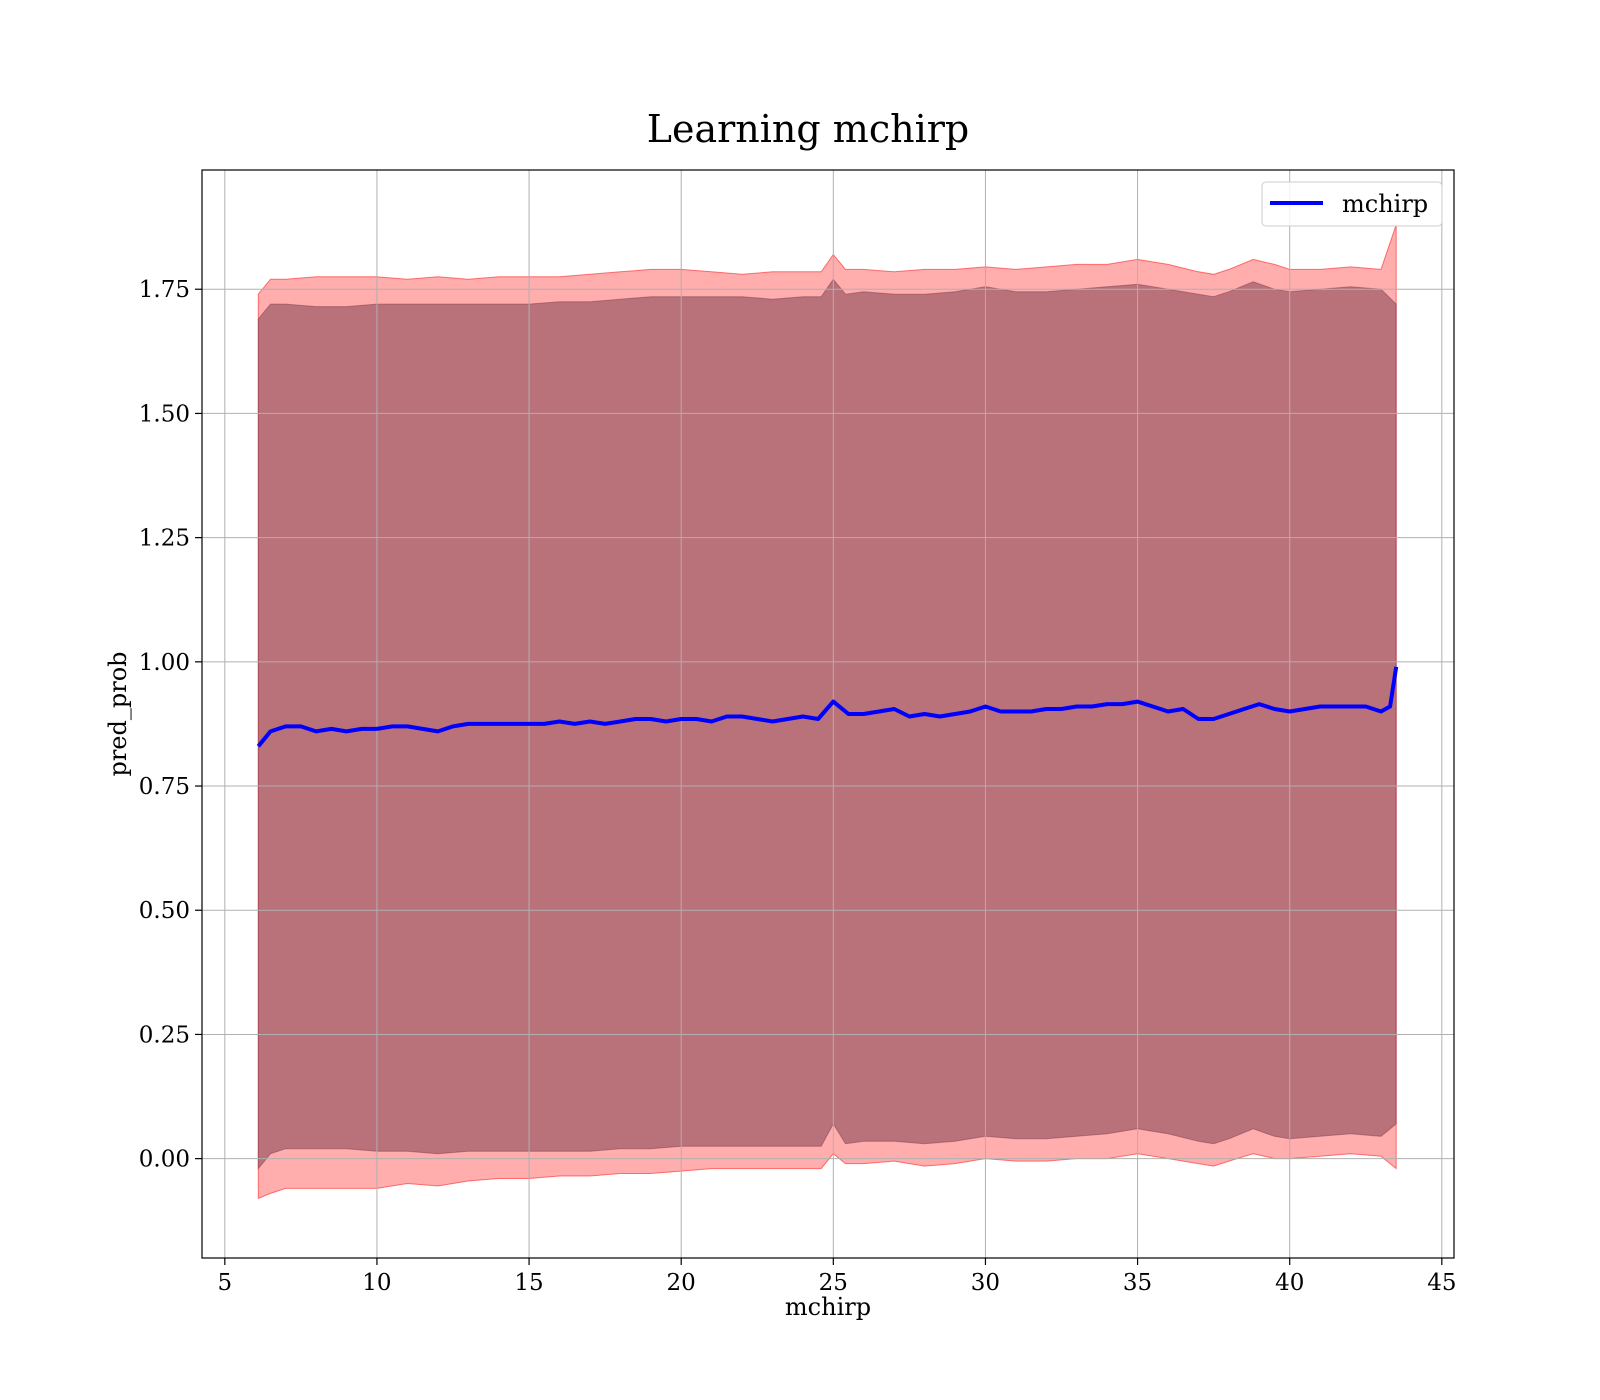 The image size is (1600, 1400). What do you see at coordinates (833, 1283) in the screenshot?
I see `x-tick-label-4: 25` at bounding box center [833, 1283].